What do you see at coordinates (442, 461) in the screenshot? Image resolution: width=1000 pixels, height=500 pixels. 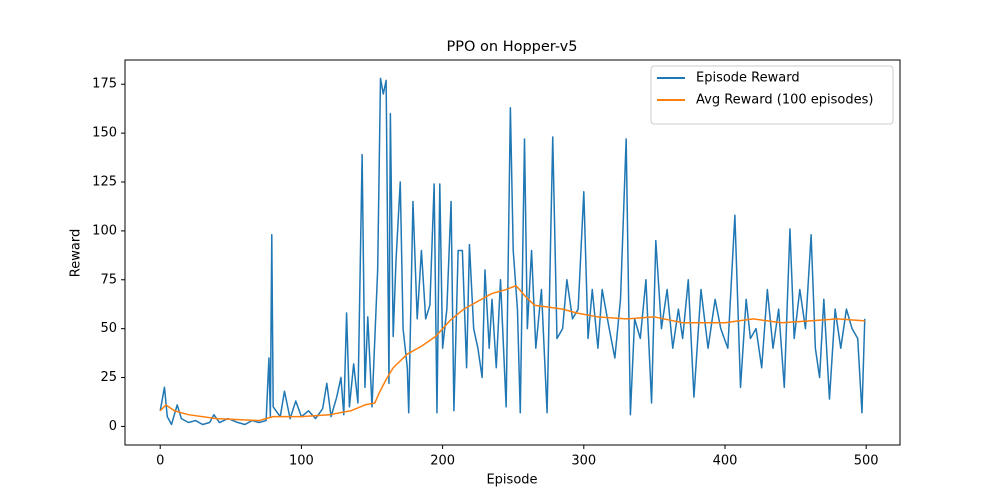 I see `x-tick-label: 200` at bounding box center [442, 461].